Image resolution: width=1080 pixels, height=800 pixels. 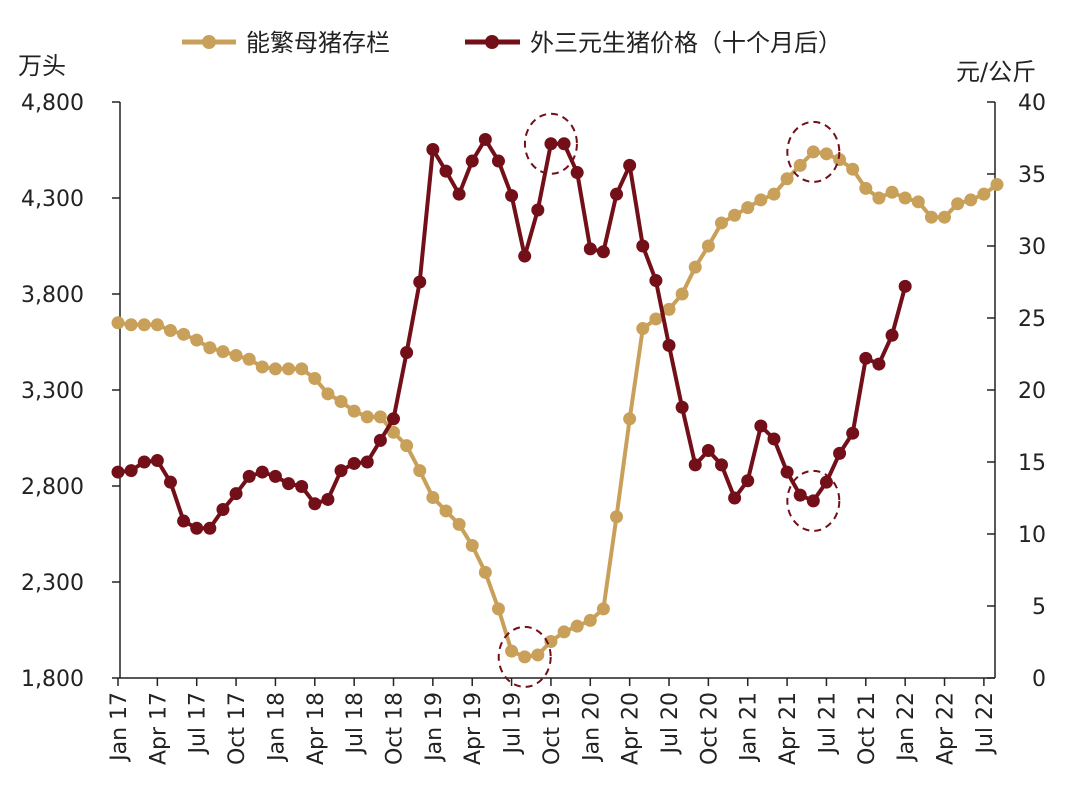 I want to click on right-tick-label: 25, so click(x=1032, y=319).